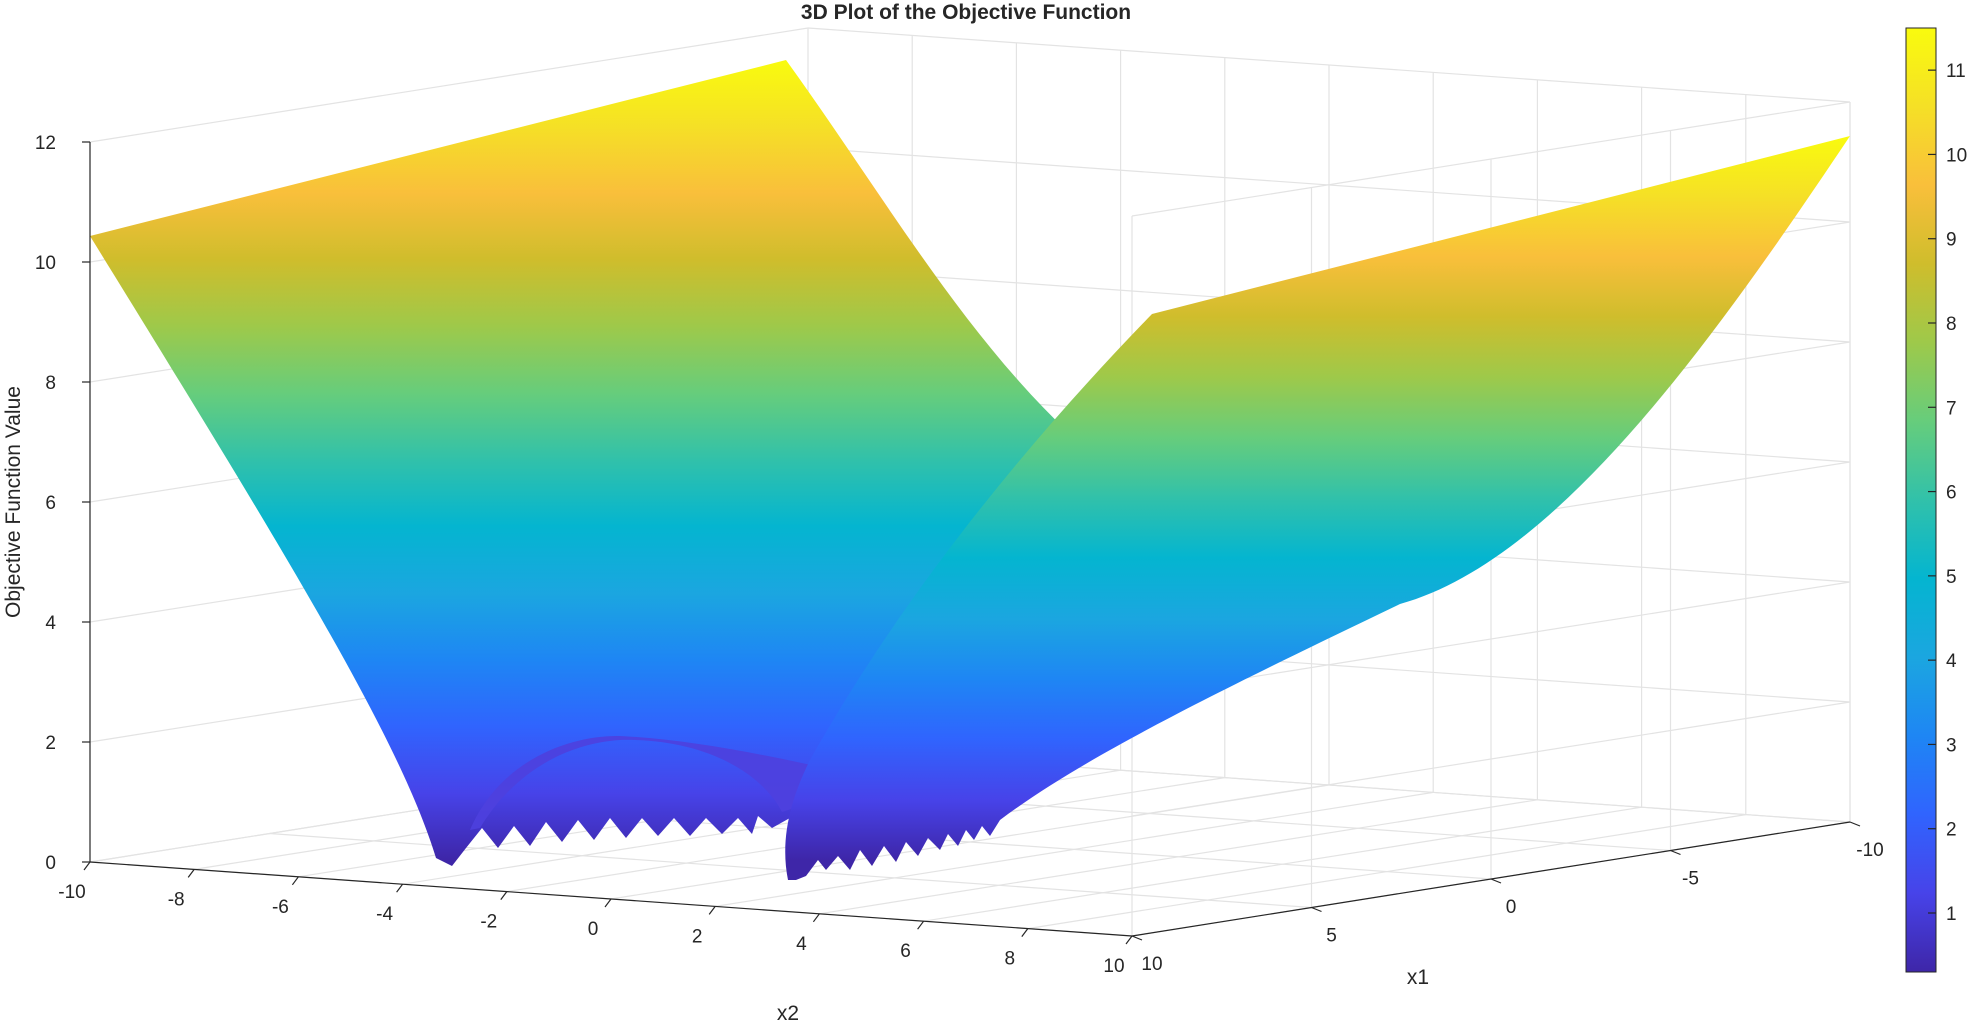 Image resolution: width=1968 pixels, height=1032 pixels. I want to click on colorbar-tick-label: 11, so click(1956, 71).